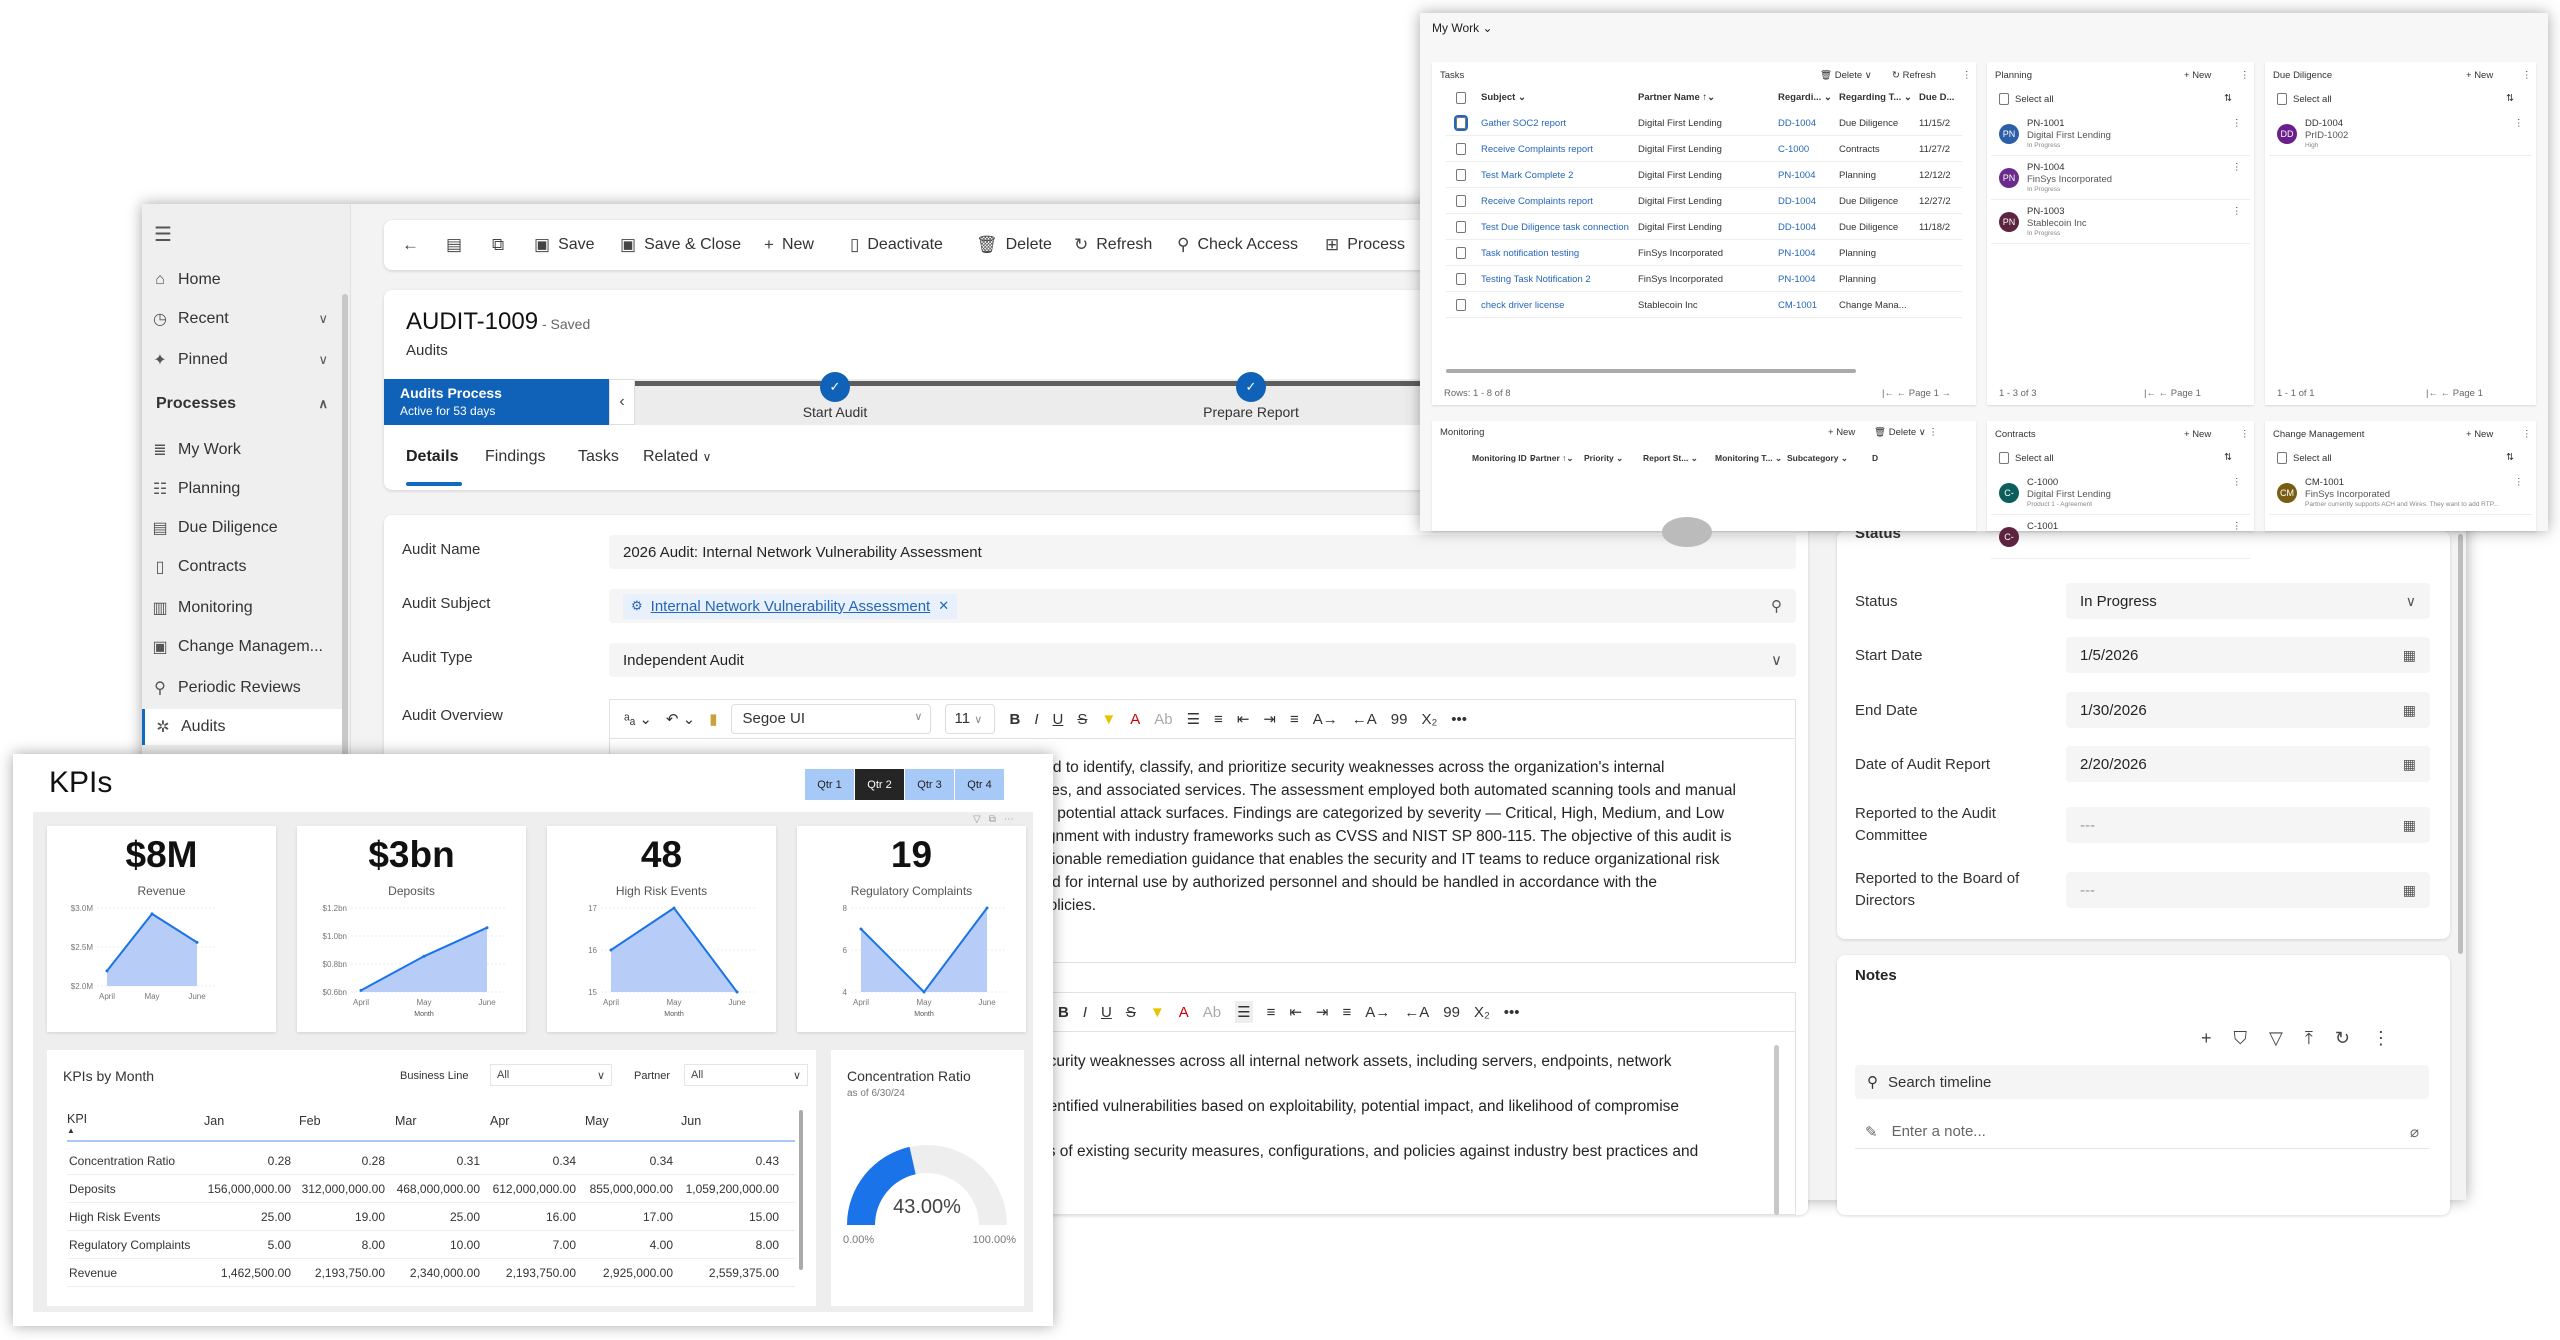  I want to click on quarter-button-qtr-1: Qtr 1, so click(830, 784).